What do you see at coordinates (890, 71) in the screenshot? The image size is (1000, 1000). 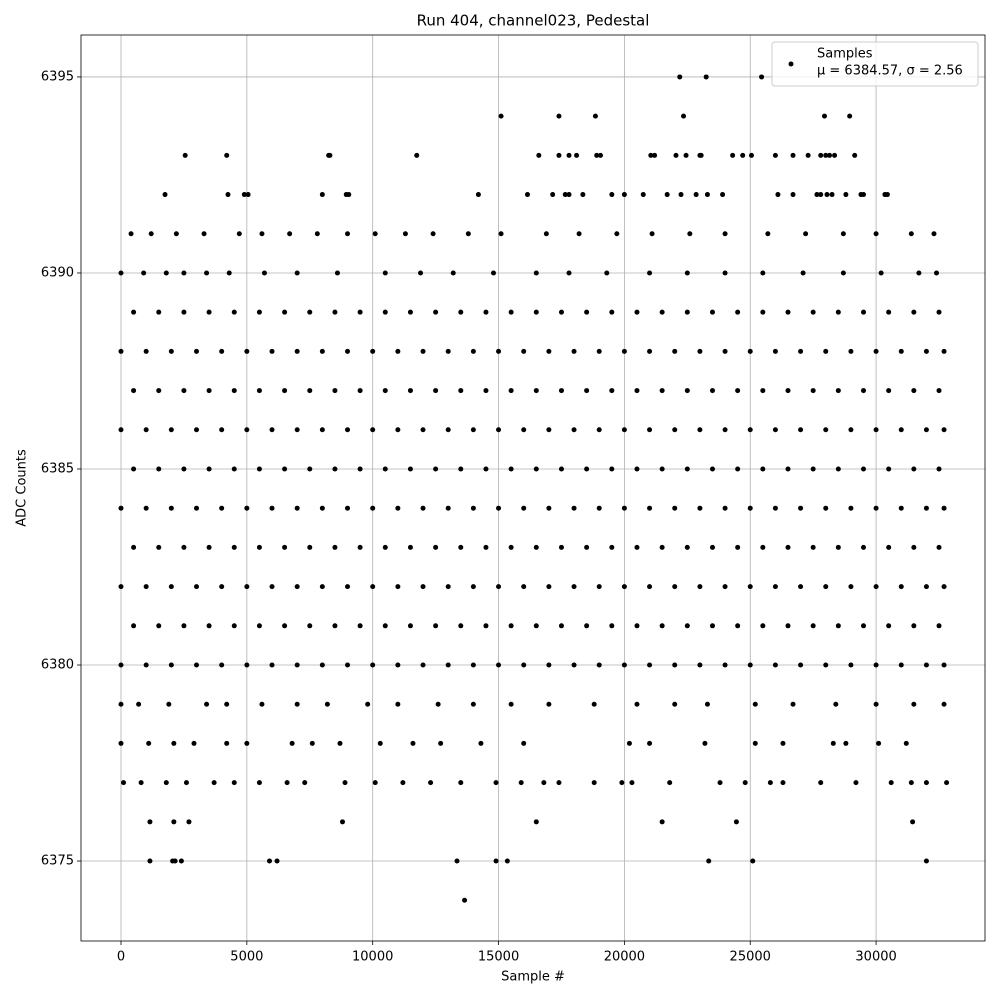 I see `legend-stats: μ = 6384.57, σ = 2.56` at bounding box center [890, 71].